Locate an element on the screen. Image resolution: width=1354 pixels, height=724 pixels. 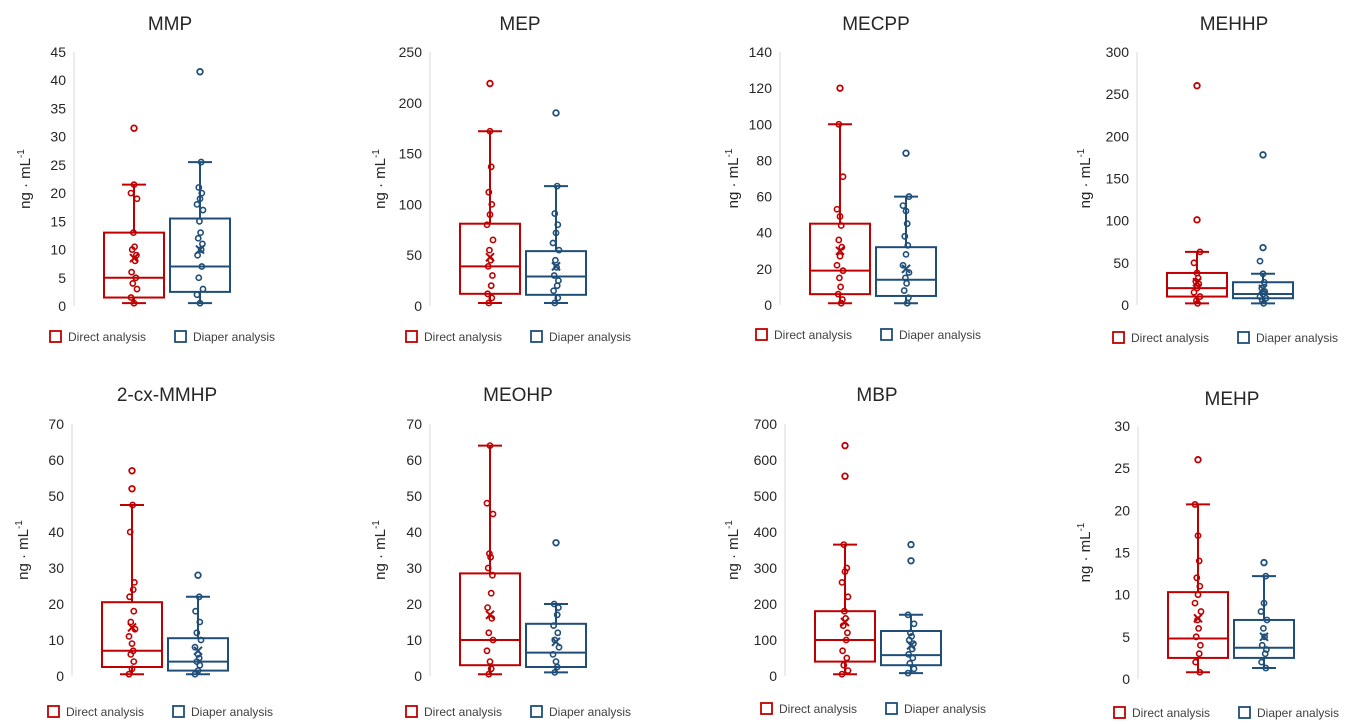
y-tick-label: 30 is located at coordinates (414, 568).